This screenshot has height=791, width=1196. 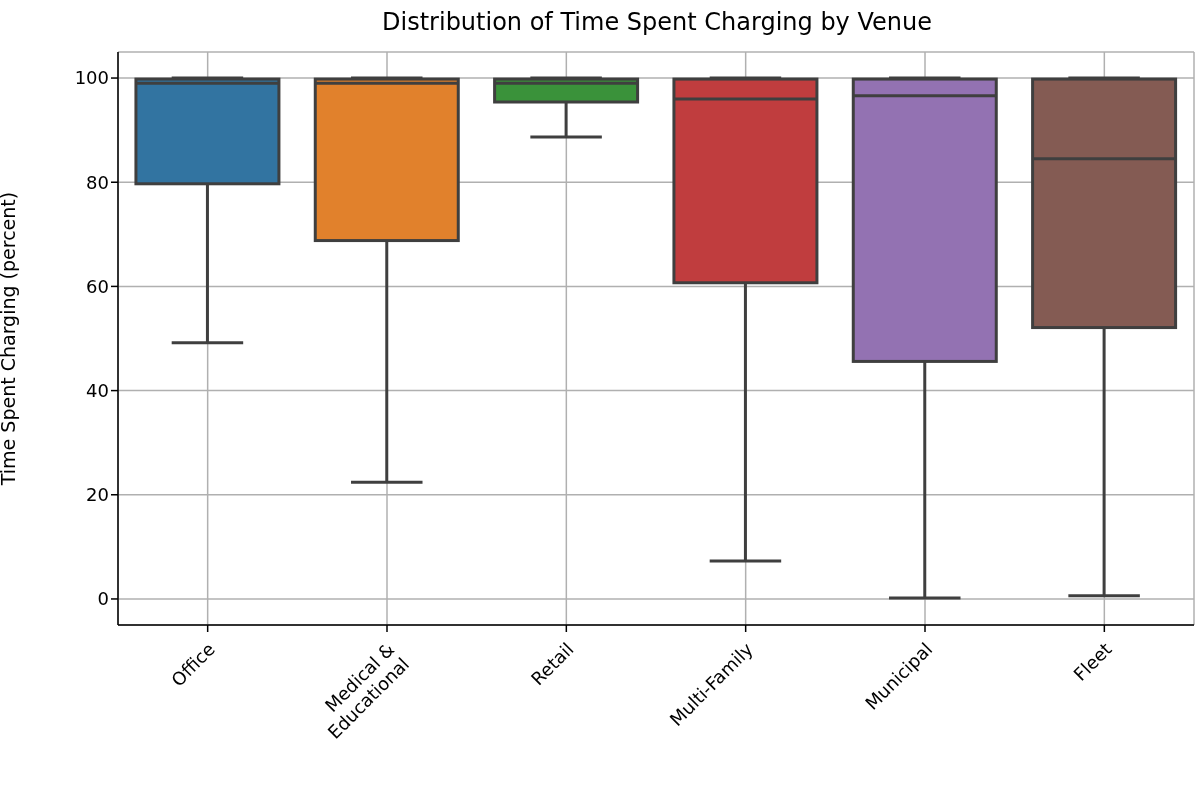 I want to click on y-tick-label: 40, so click(x=97, y=390).